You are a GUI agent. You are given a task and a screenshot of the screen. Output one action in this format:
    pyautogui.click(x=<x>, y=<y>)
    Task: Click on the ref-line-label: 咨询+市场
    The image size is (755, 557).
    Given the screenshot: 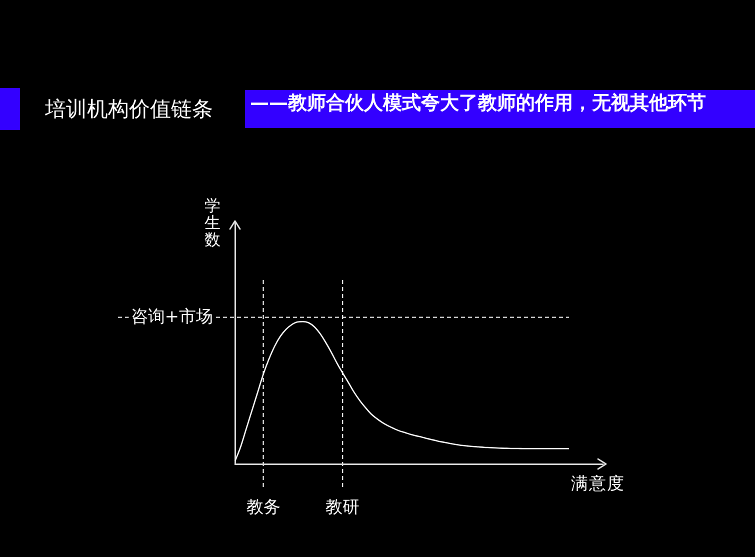 What is the action you would take?
    pyautogui.click(x=171, y=316)
    